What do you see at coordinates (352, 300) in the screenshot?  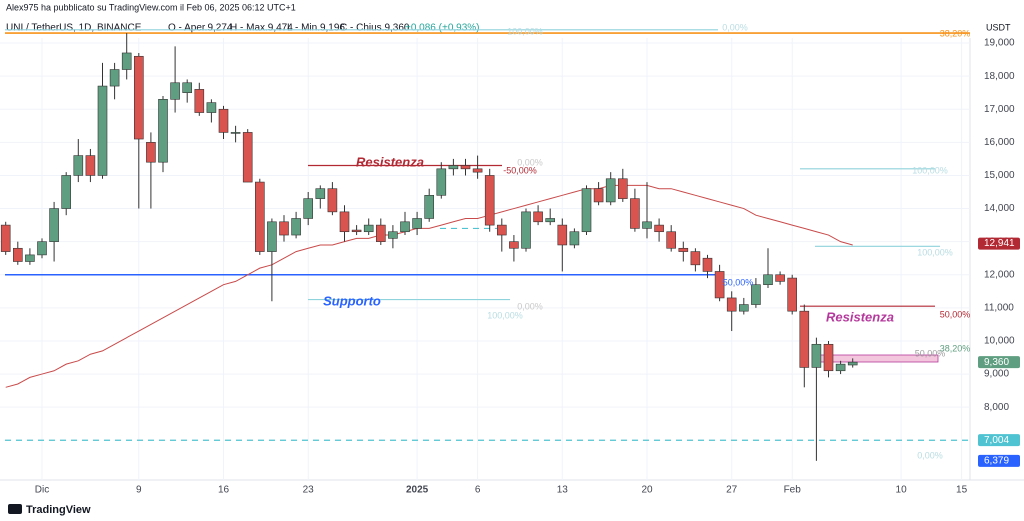 I see `annotation: Supporto` at bounding box center [352, 300].